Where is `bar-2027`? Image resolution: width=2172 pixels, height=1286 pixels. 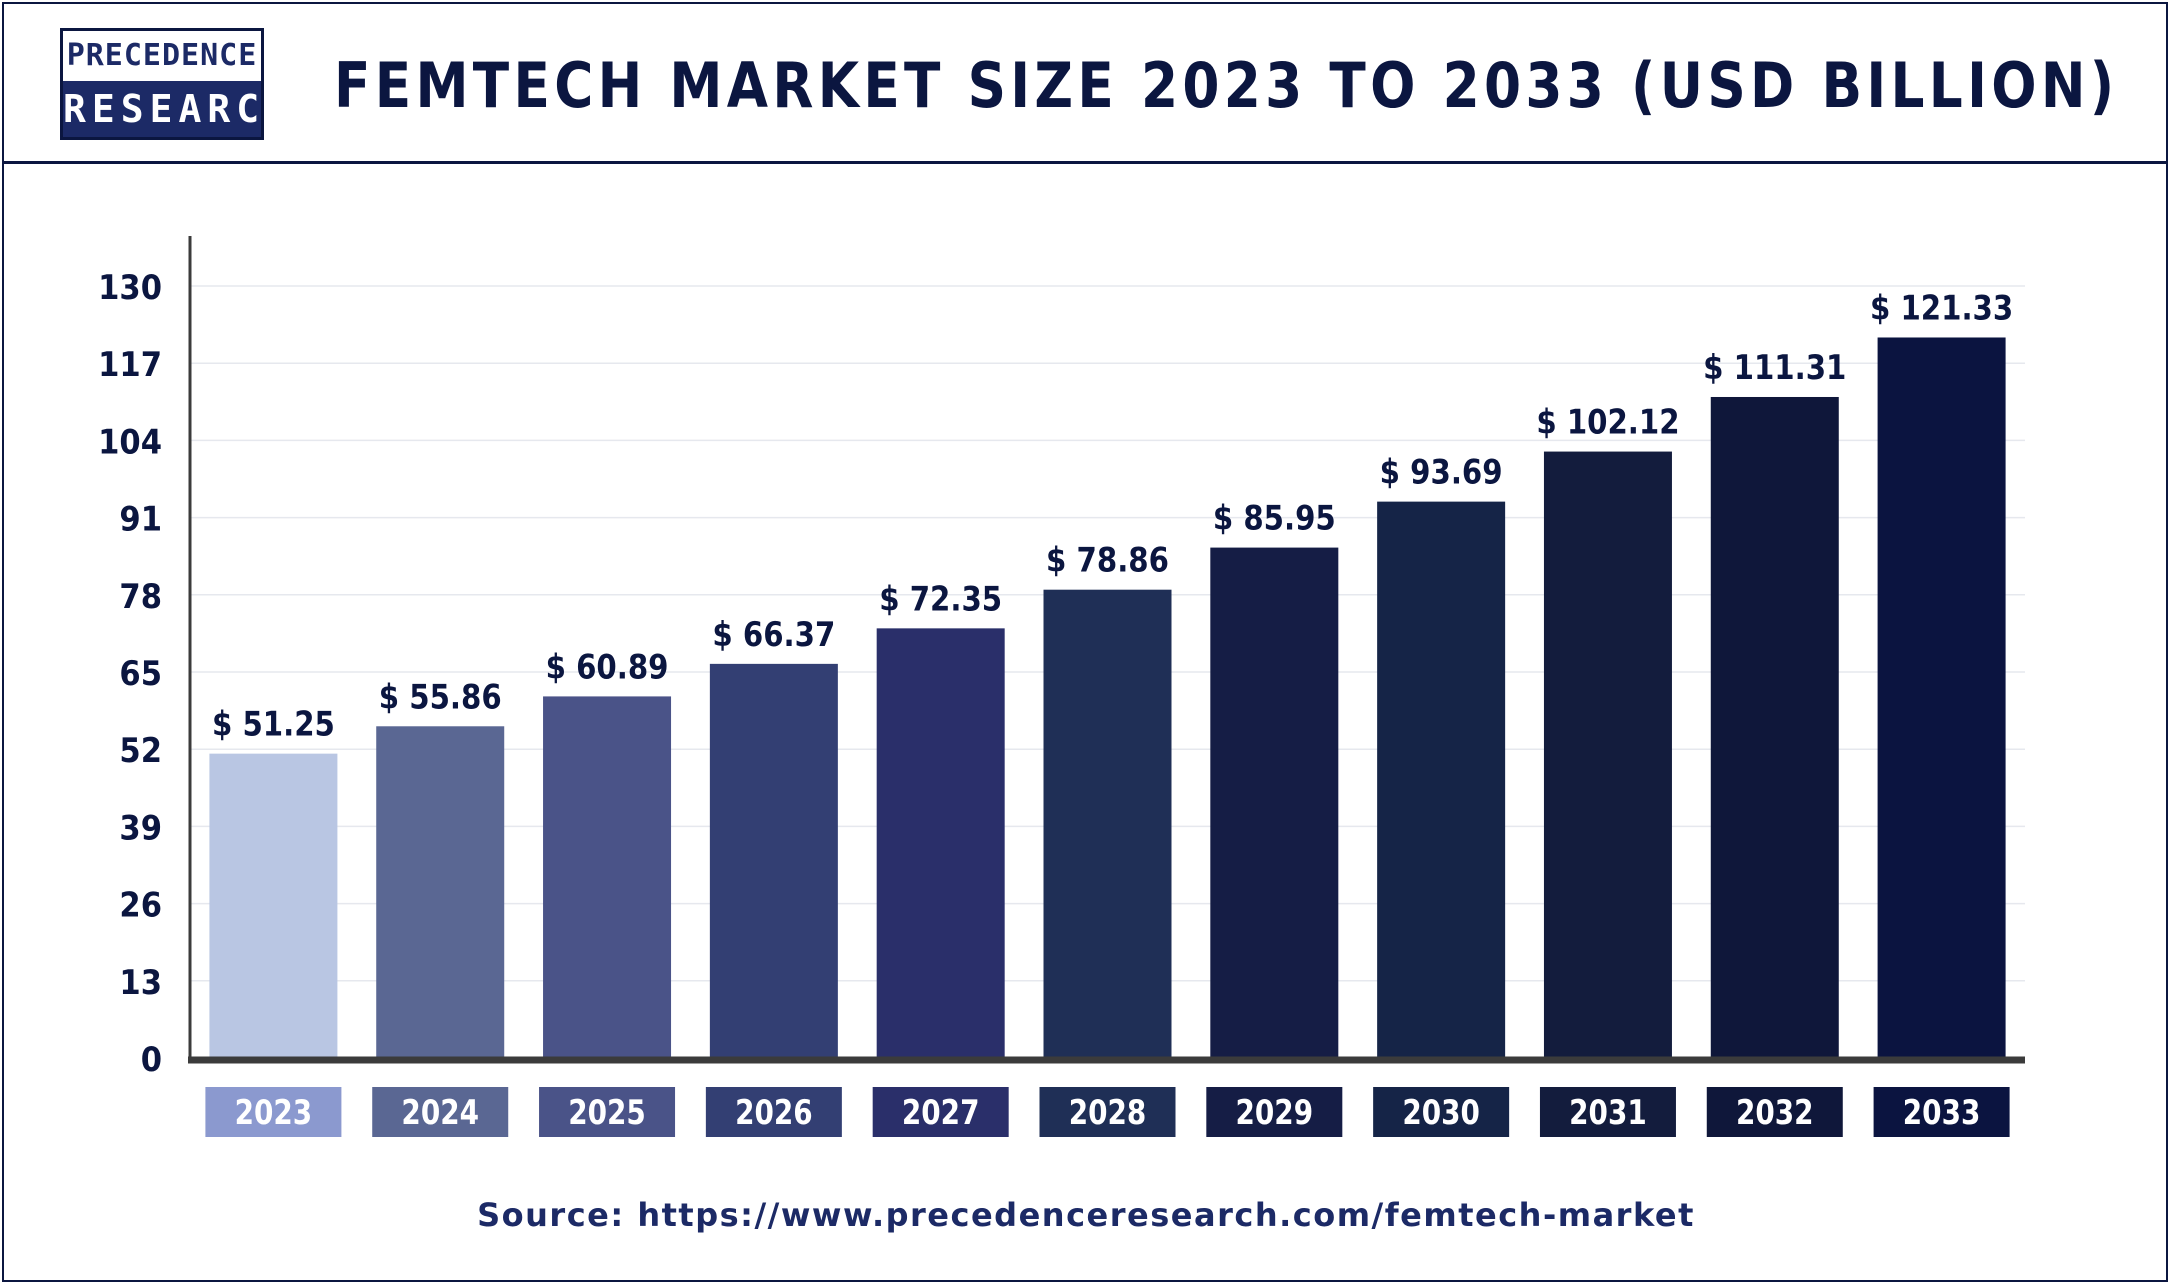 bar-2027 is located at coordinates (940, 843).